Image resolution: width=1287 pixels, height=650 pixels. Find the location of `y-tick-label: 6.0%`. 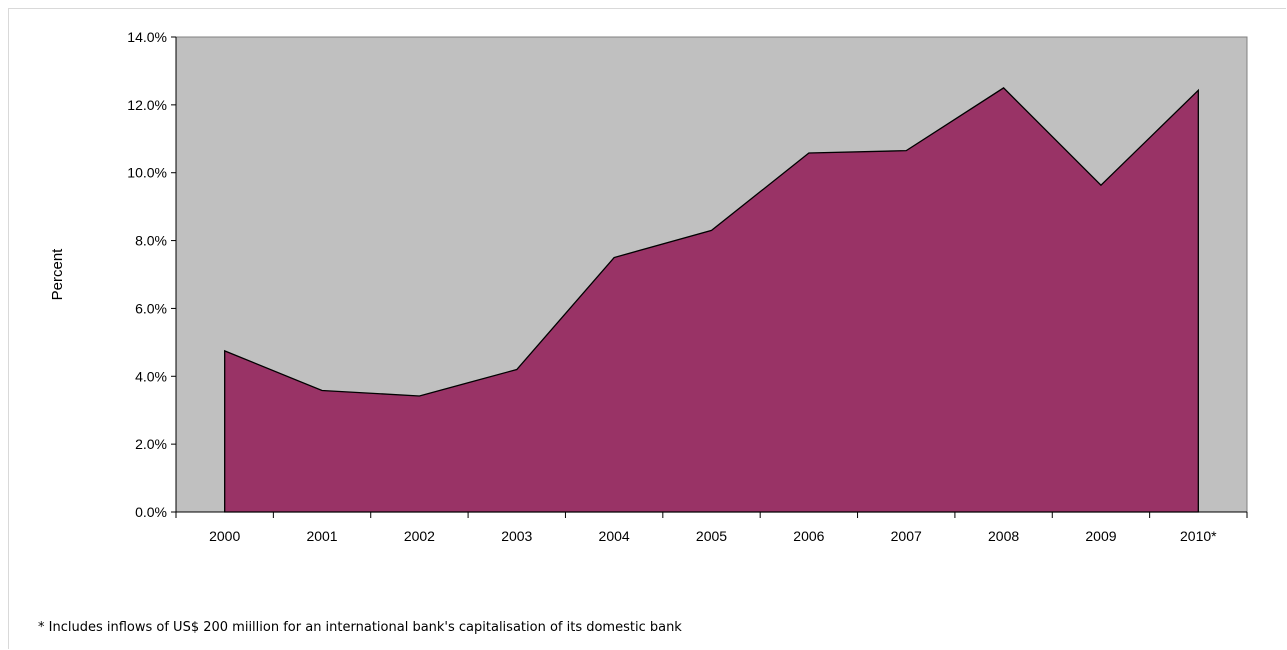

y-tick-label: 6.0% is located at coordinates (151, 308).